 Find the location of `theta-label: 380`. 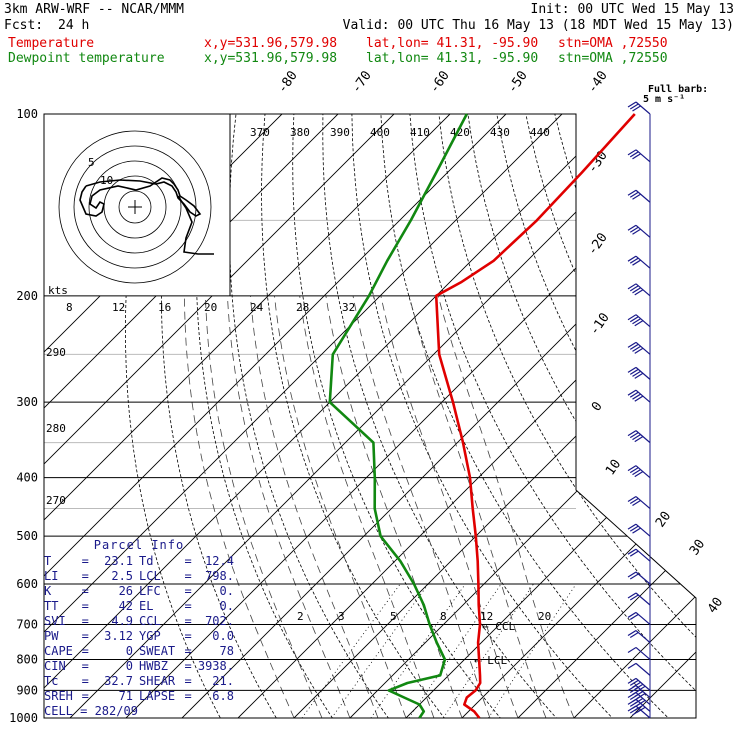

theta-label: 380 is located at coordinates (300, 132).